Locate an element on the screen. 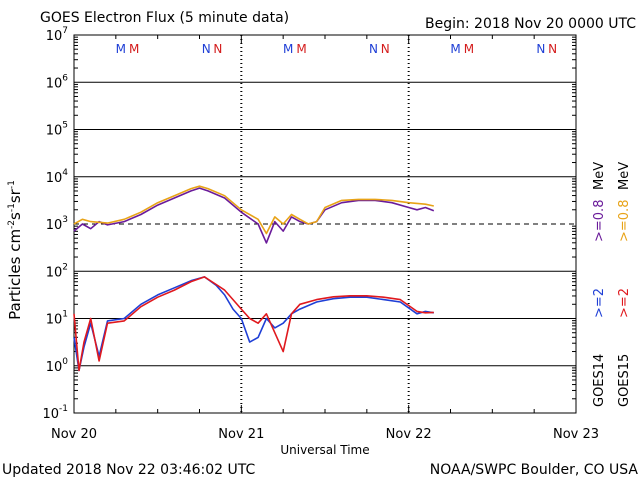 The width and height of the screenshot is (640, 480). credit: NOAA/SWPC Boulder, CO USA is located at coordinates (534, 470).